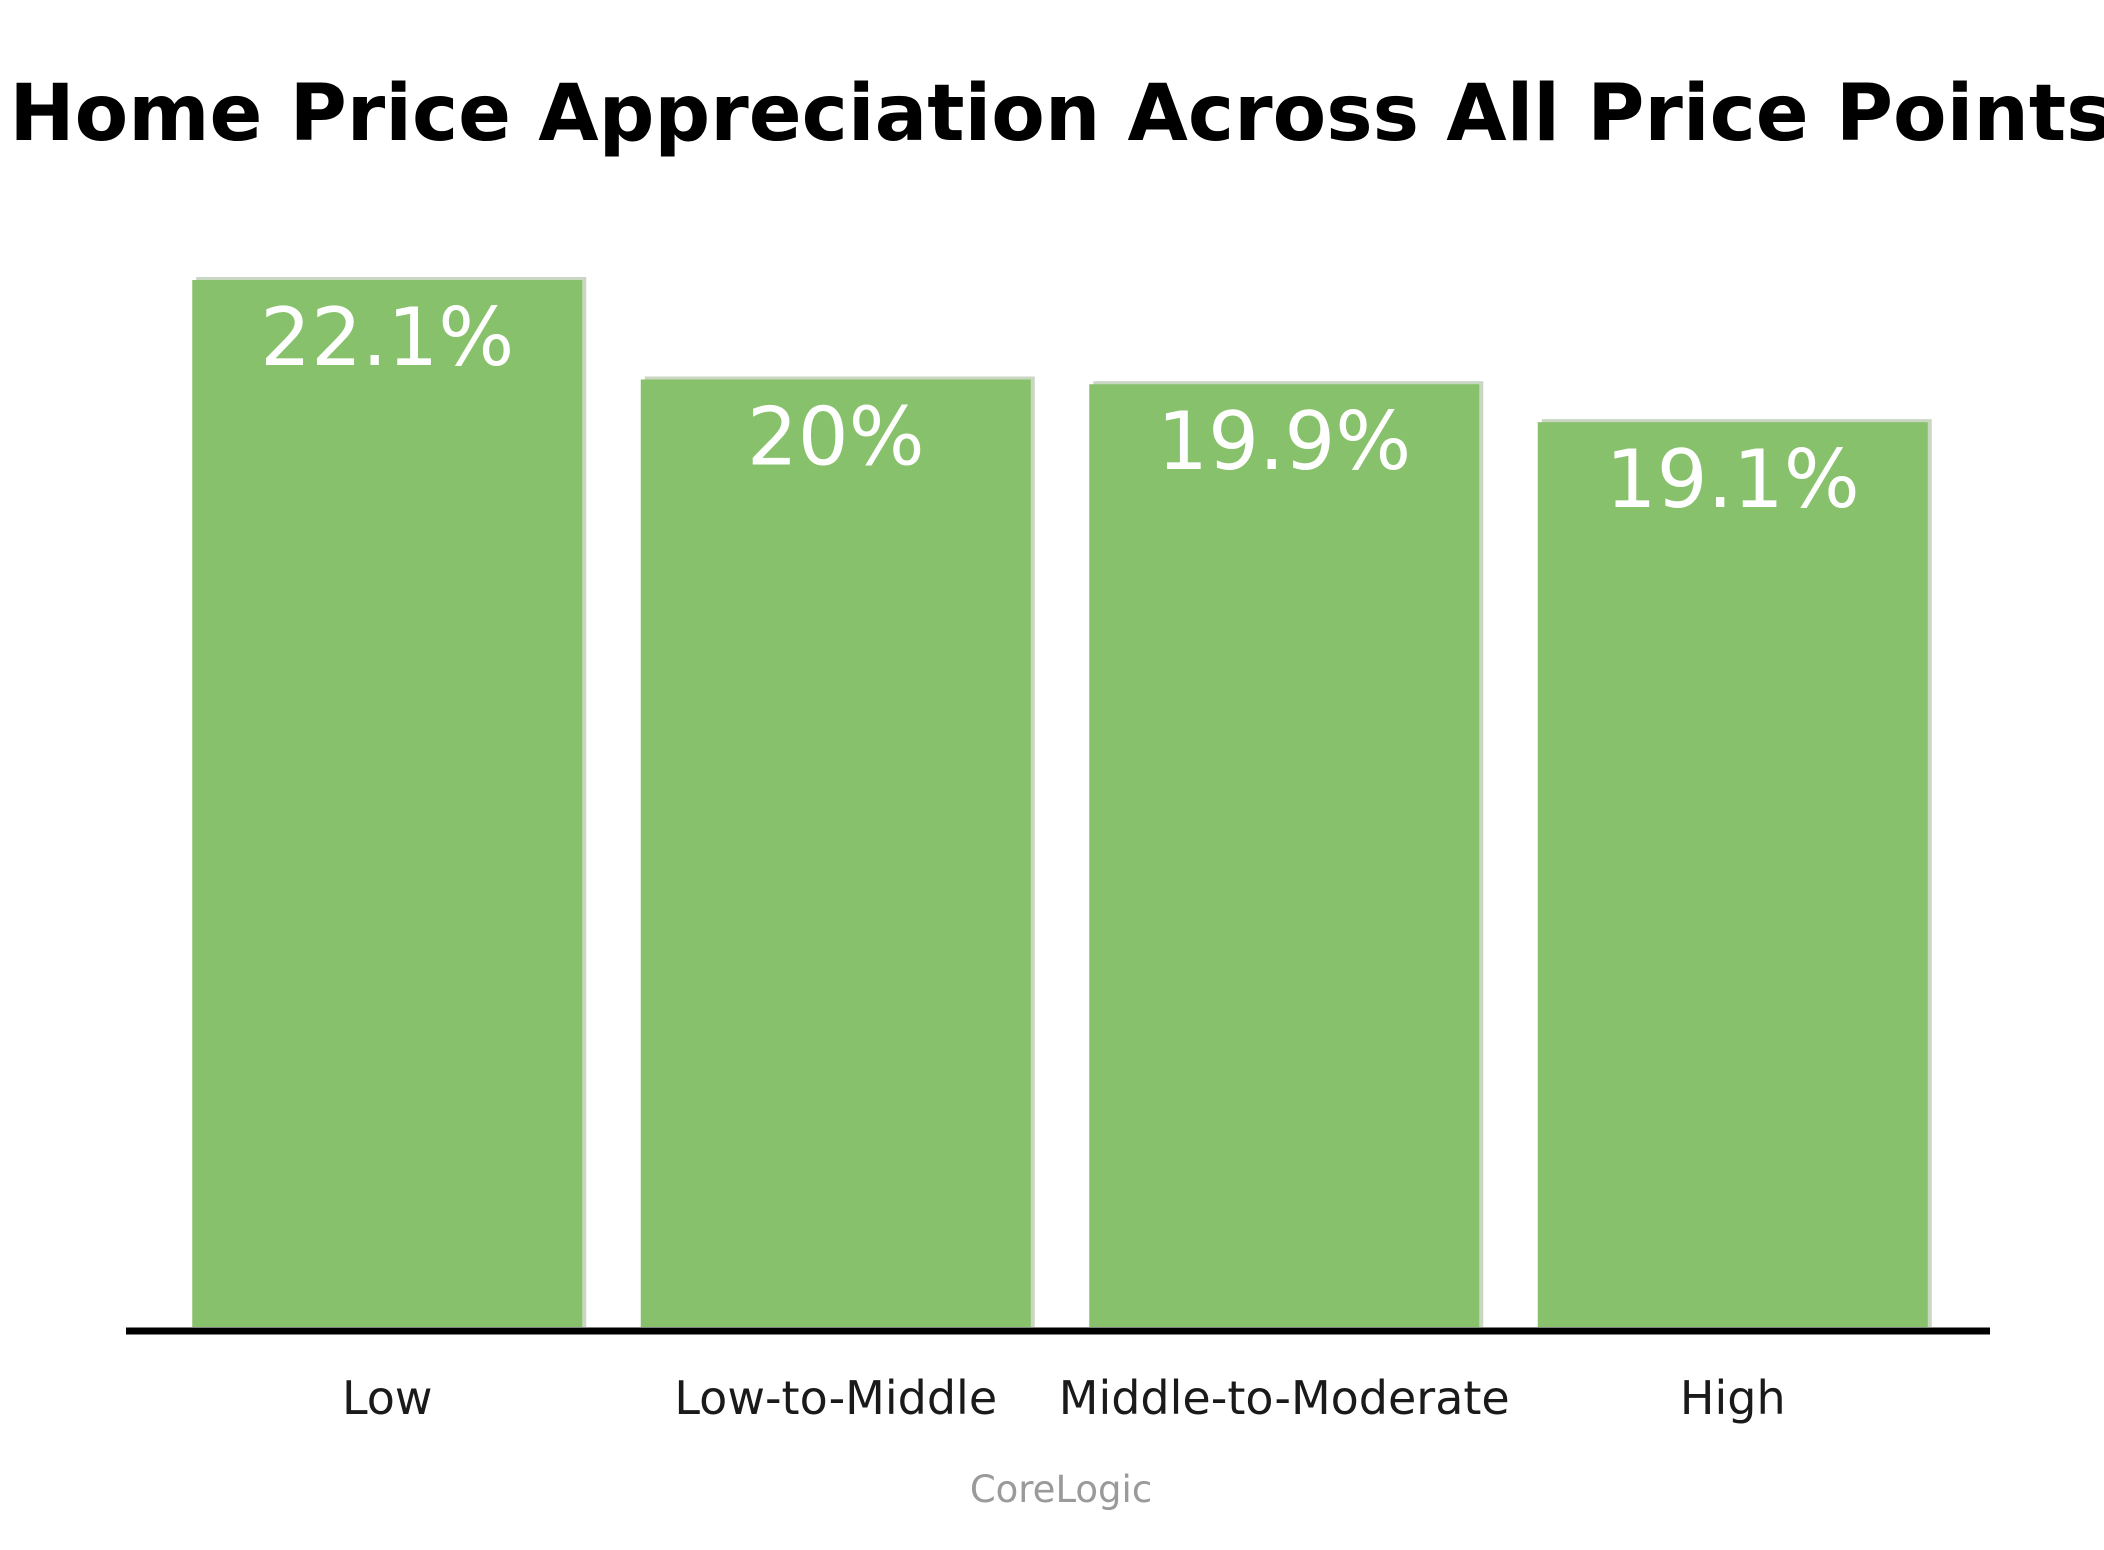 This screenshot has width=2104, height=1550. Describe the element at coordinates (835, 1398) in the screenshot. I see `x-tick-label: Low-to-Middle` at that location.